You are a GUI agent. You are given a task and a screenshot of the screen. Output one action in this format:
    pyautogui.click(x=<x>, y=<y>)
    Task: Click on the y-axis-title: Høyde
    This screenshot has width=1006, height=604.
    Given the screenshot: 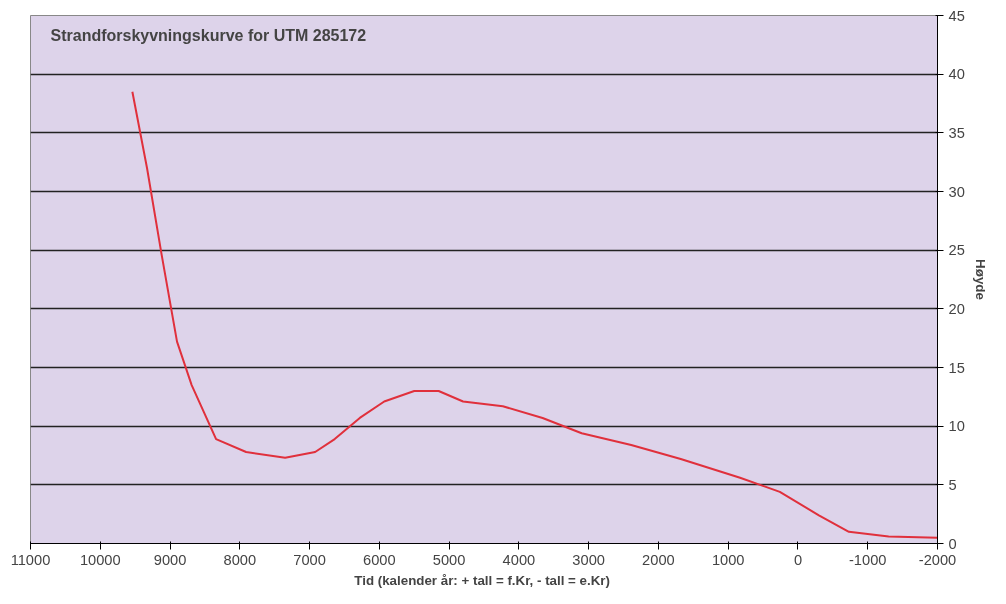 What is the action you would take?
    pyautogui.click(x=980, y=279)
    